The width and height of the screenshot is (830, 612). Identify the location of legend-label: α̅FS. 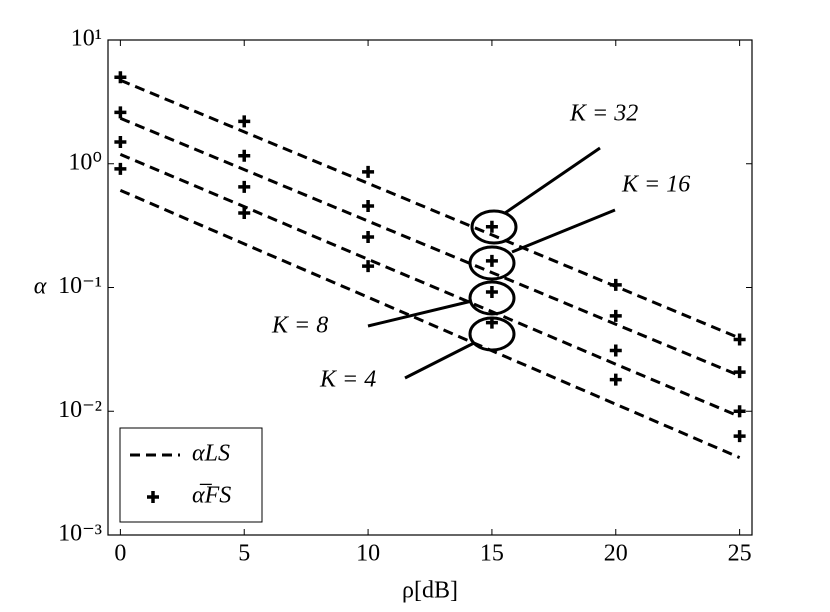
(211, 496).